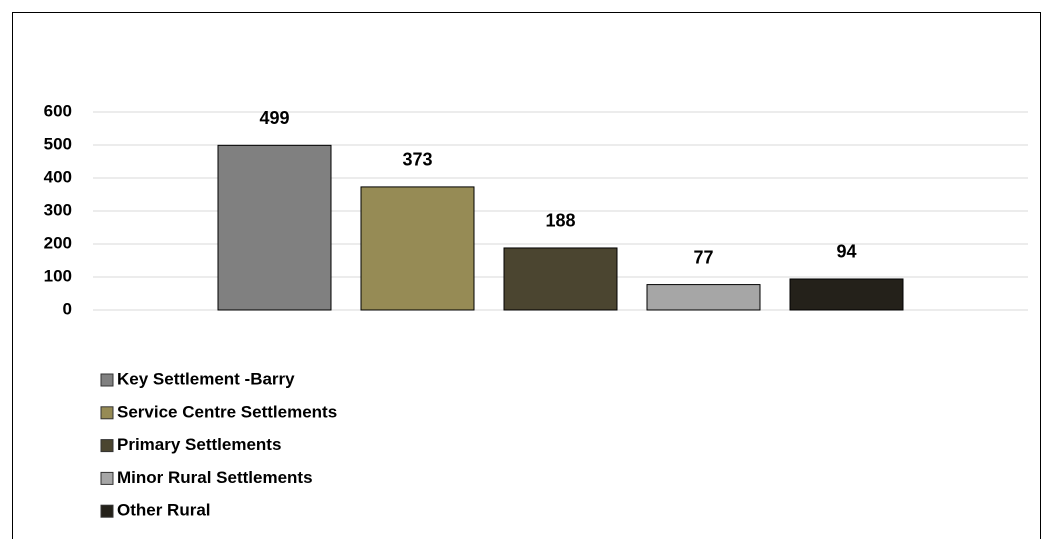 The height and width of the screenshot is (539, 1048). What do you see at coordinates (227, 411) in the screenshot?
I see `legend-label: Service Centre Settlements` at bounding box center [227, 411].